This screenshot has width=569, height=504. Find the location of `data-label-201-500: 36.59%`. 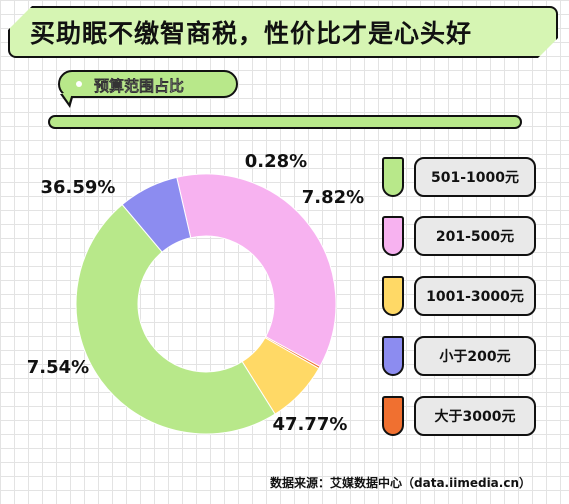

data-label-201-500: 36.59% is located at coordinates (78, 187).